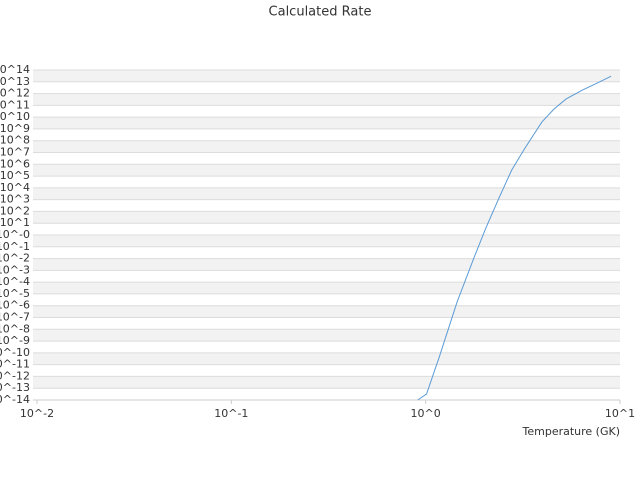 The height and width of the screenshot is (480, 640). Describe the element at coordinates (231, 413) in the screenshot. I see `x-tick-label: 10^-1` at that location.